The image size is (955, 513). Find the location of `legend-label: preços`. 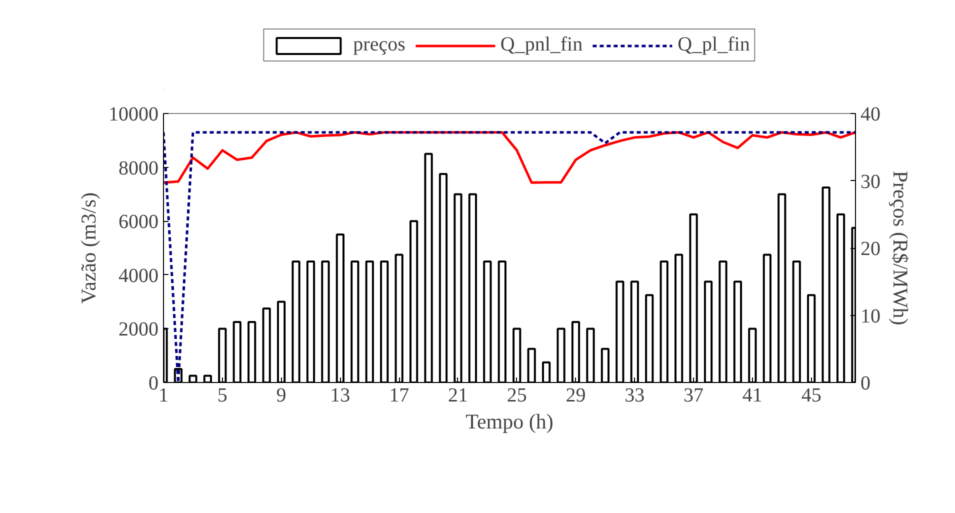

legend-label: preços is located at coordinates (379, 45).